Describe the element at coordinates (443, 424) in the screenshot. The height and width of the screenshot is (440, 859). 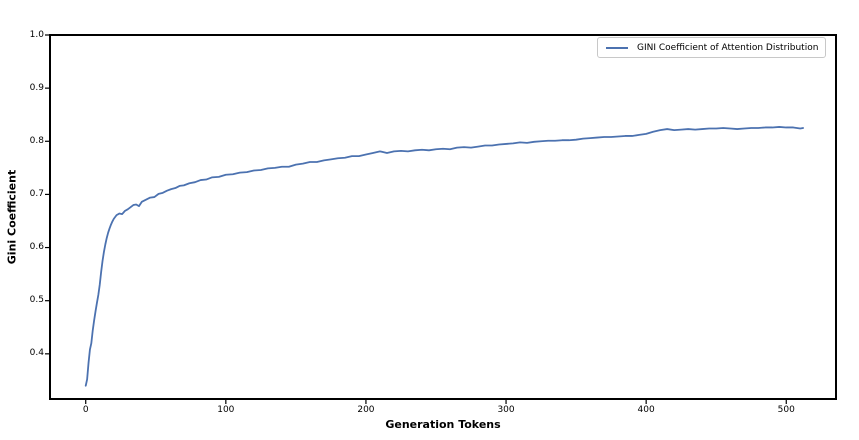
I see `x-axis-label: Generation Tokens` at that location.